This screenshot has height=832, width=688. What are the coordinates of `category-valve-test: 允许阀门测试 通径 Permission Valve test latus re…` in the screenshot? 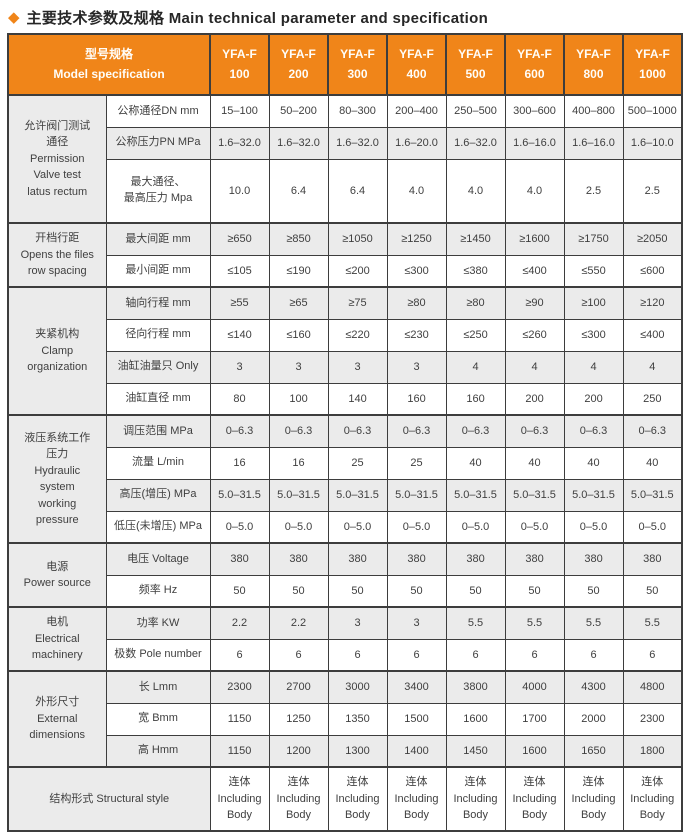 It's located at (57, 159).